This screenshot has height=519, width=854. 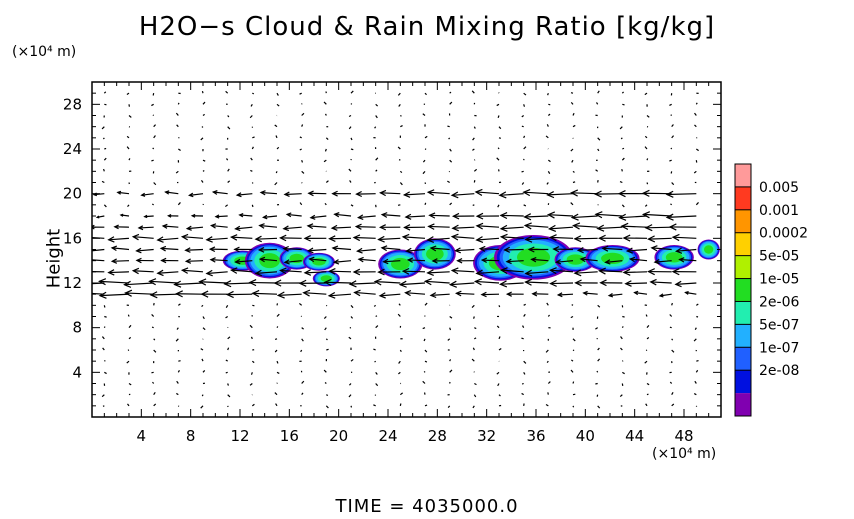 What do you see at coordinates (77, 328) in the screenshot?
I see `y-tick-label: 8` at bounding box center [77, 328].